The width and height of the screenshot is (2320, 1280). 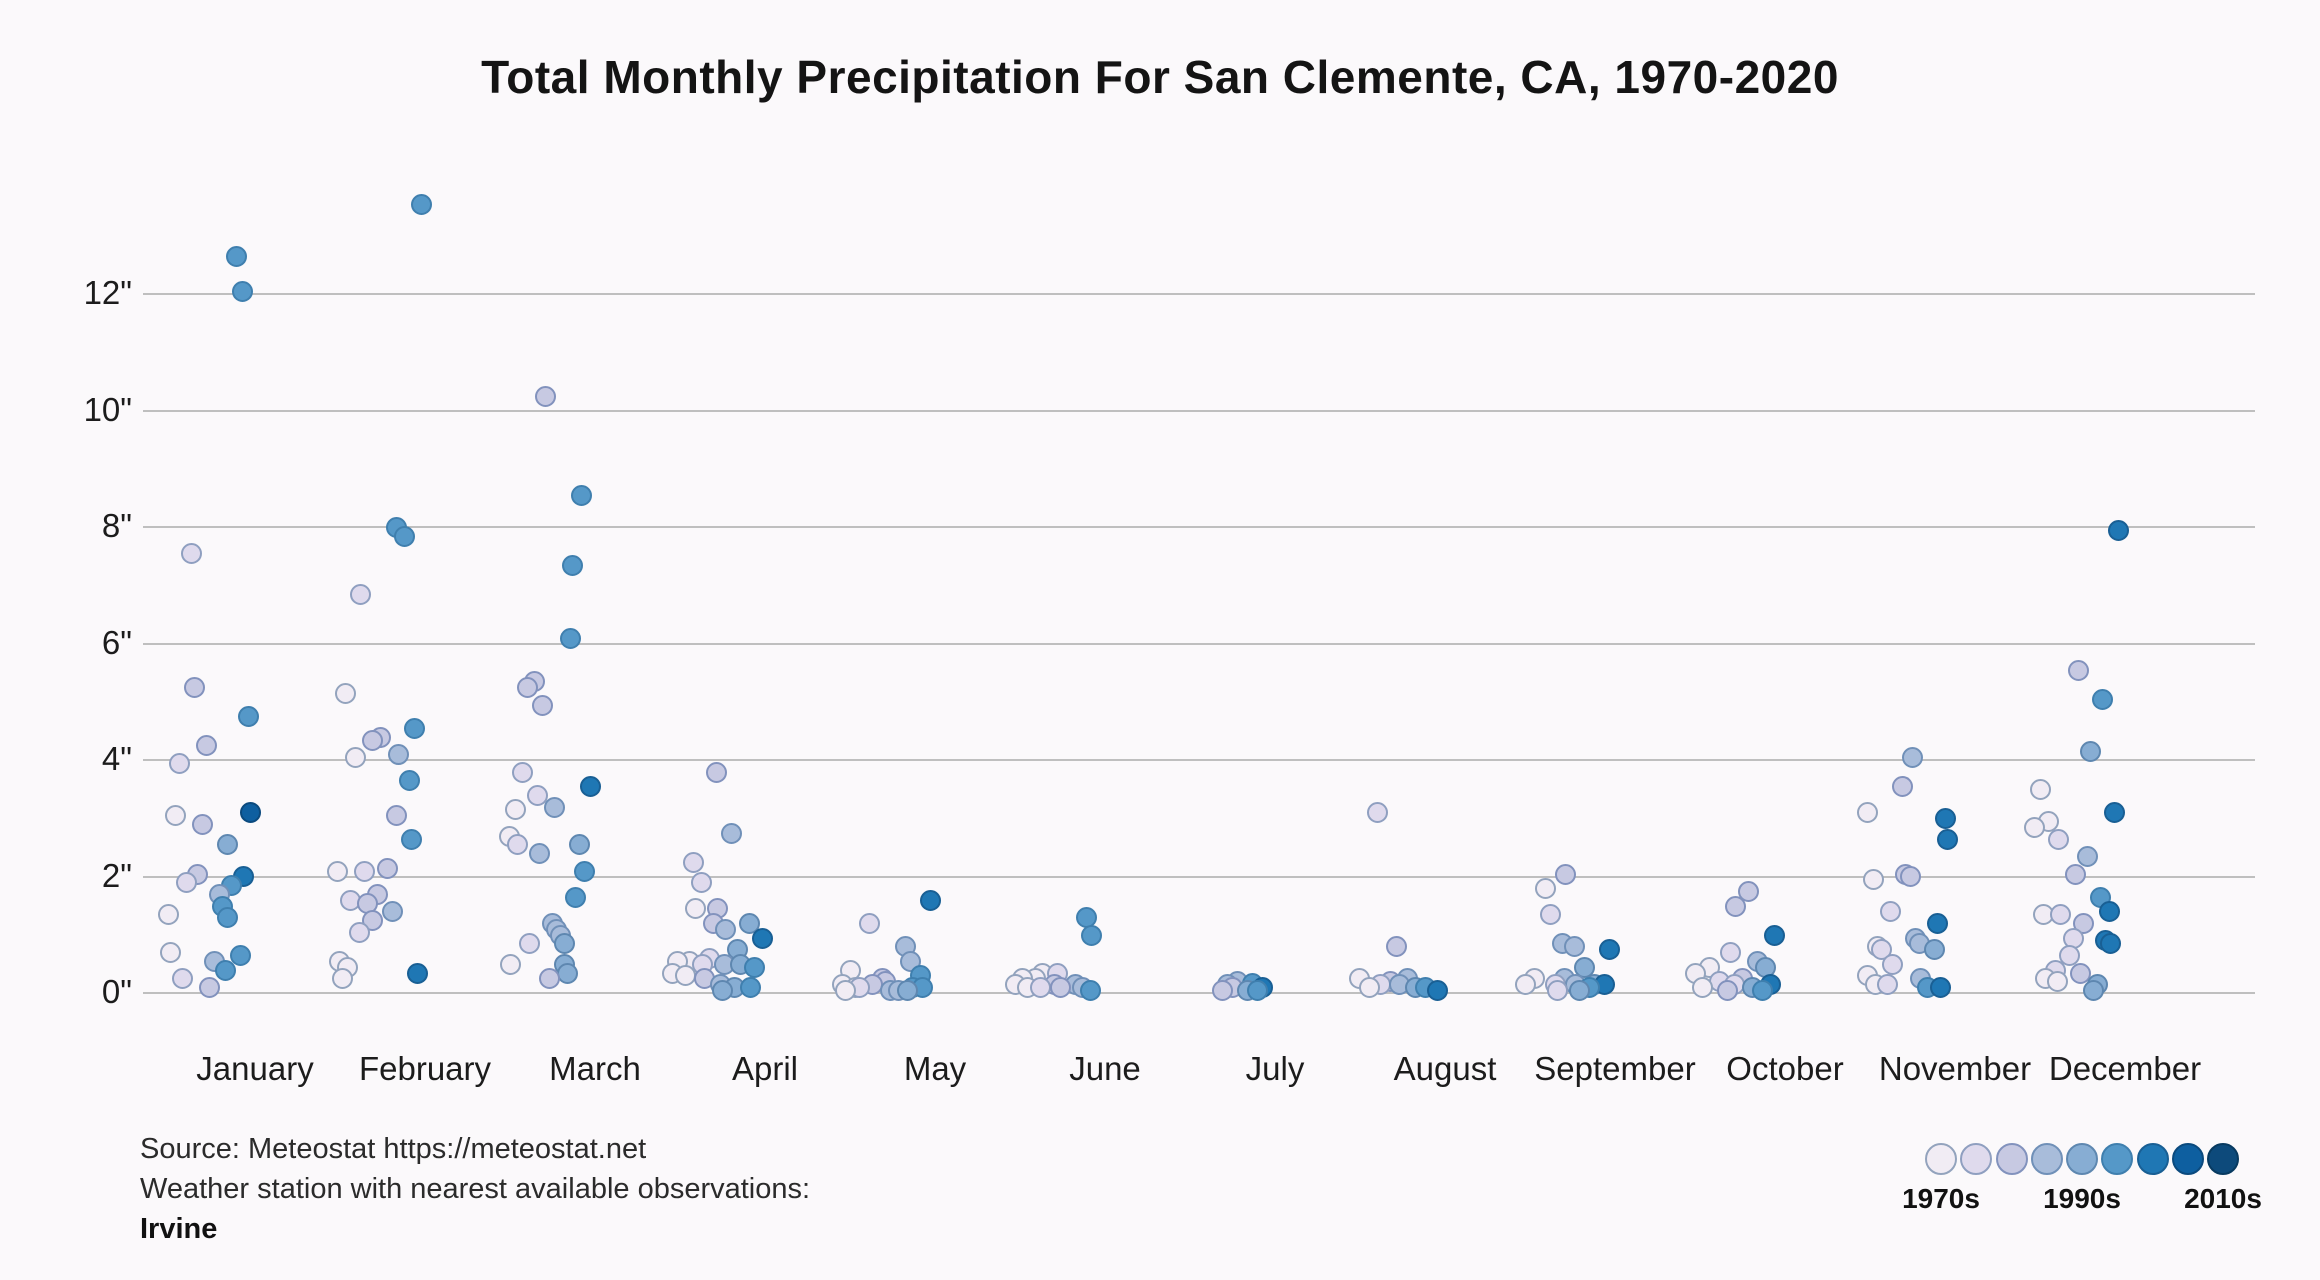 What do you see at coordinates (1941, 1198) in the screenshot?
I see `legend-label-1970s: 1970s` at bounding box center [1941, 1198].